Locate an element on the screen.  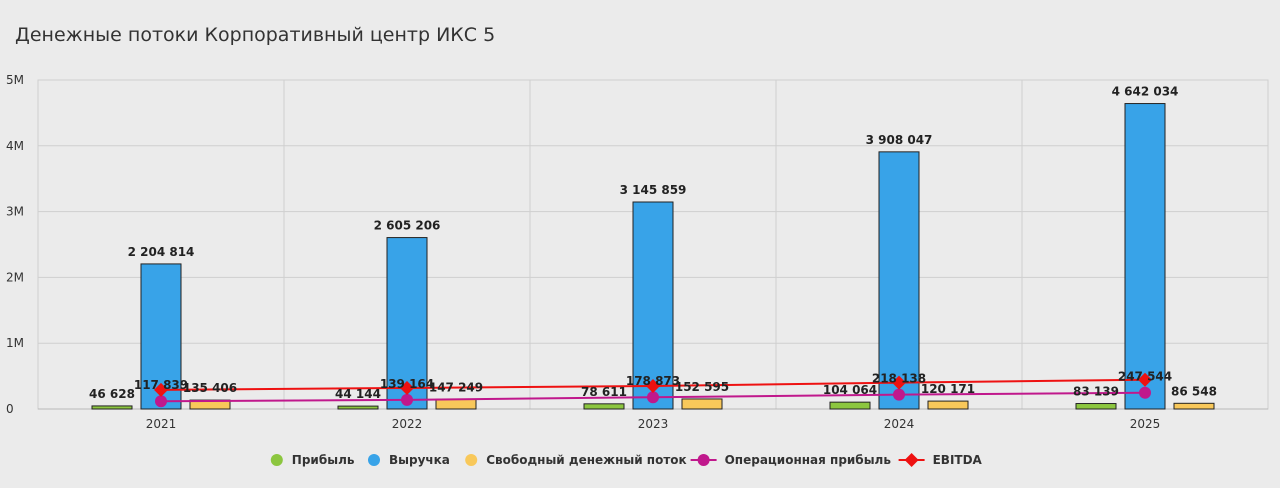
y-tick-label: 1M is located at coordinates (15, 343).